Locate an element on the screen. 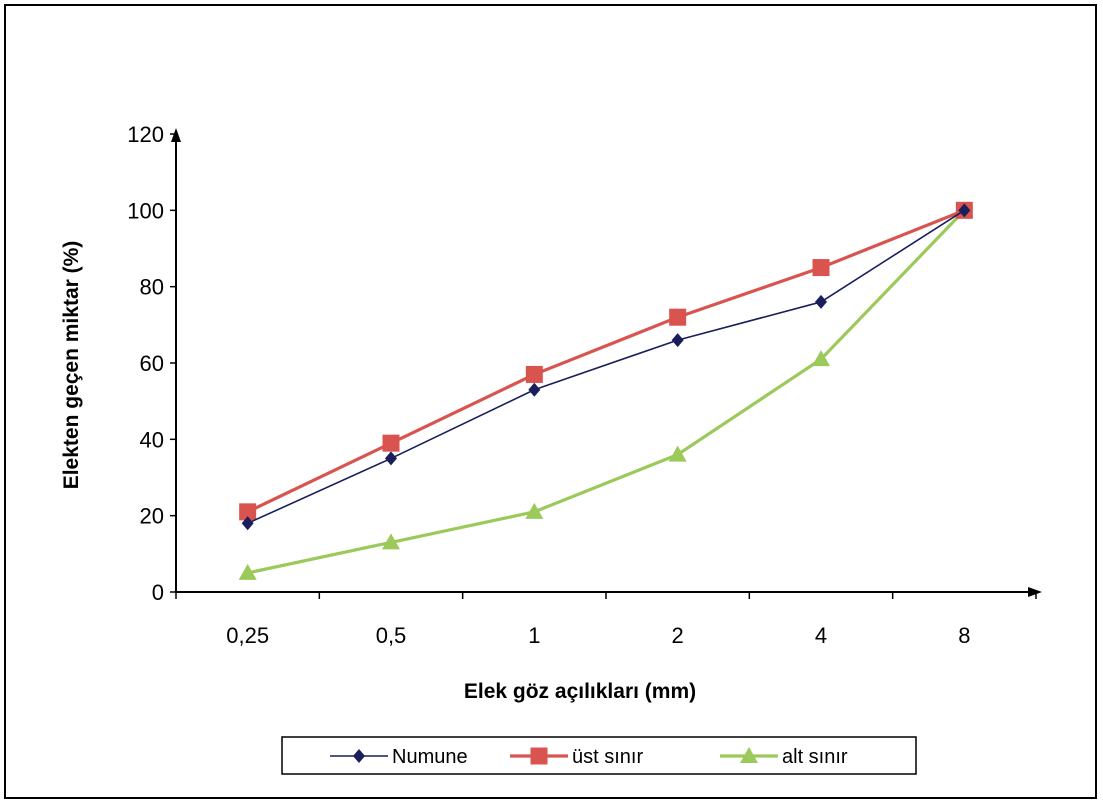  legend-label: alt sınır is located at coordinates (815, 757).